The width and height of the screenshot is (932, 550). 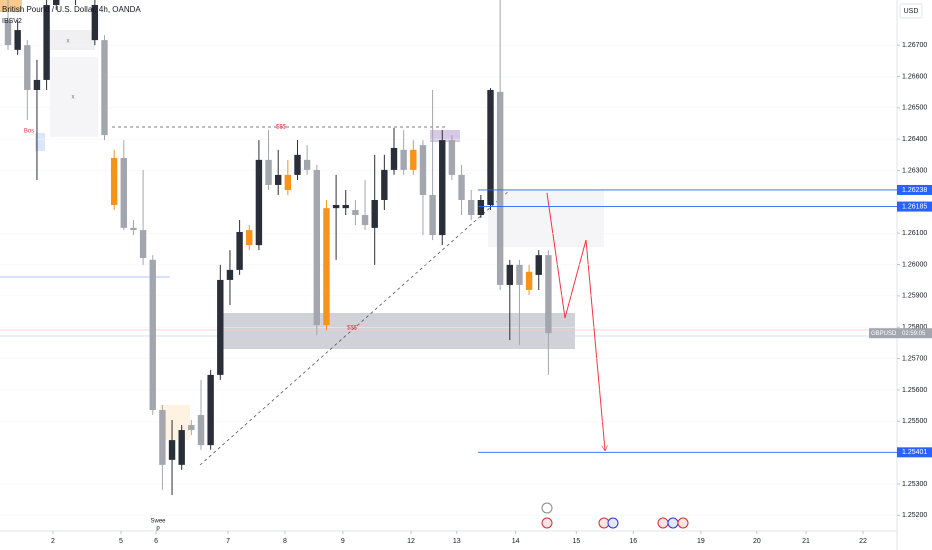 I want to click on y-tick-label: 1.26000, so click(x=914, y=264).